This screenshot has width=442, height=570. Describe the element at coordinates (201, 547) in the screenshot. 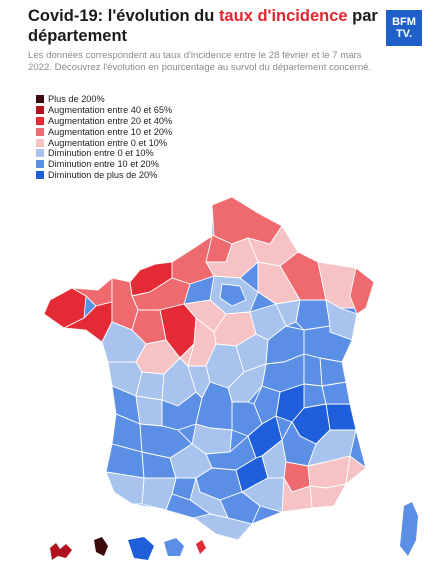

I see `mayotte` at that location.